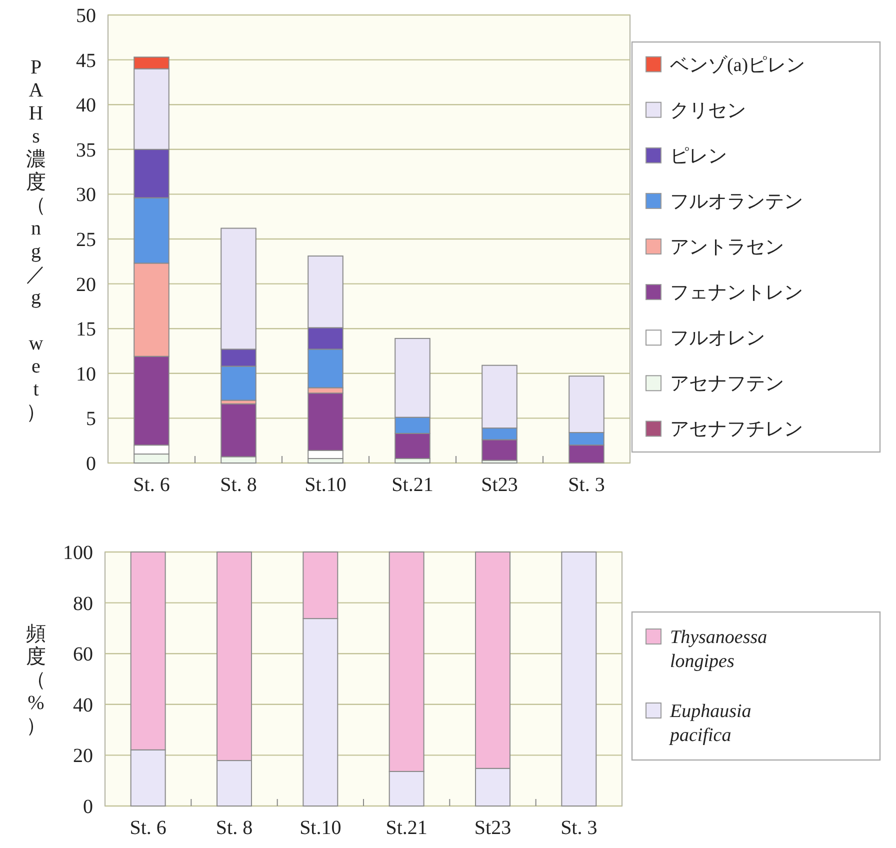  Describe the element at coordinates (91, 419) in the screenshot. I see `y-tick-label: 5` at that location.